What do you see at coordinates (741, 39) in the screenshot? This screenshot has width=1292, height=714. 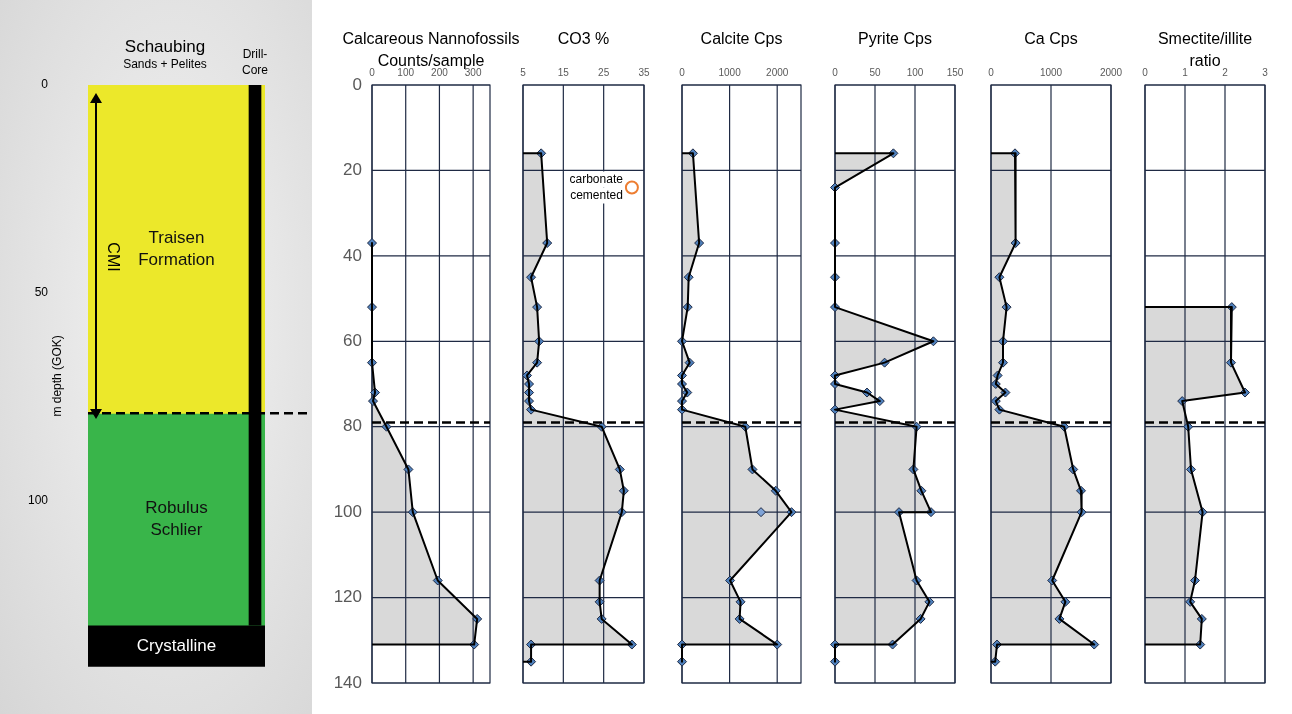 I see `chart-title: Calcite Cps` at bounding box center [741, 39].